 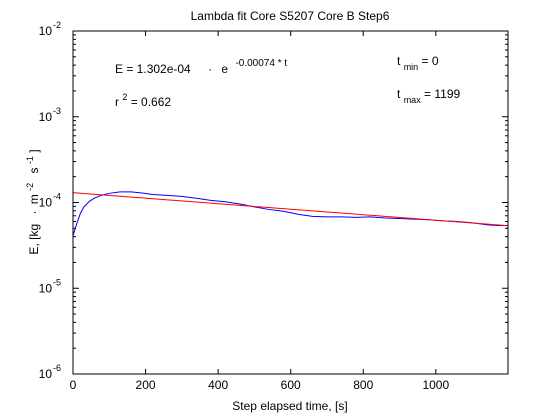 What do you see at coordinates (413, 100) in the screenshot?
I see `tmax-sub: max` at bounding box center [413, 100].